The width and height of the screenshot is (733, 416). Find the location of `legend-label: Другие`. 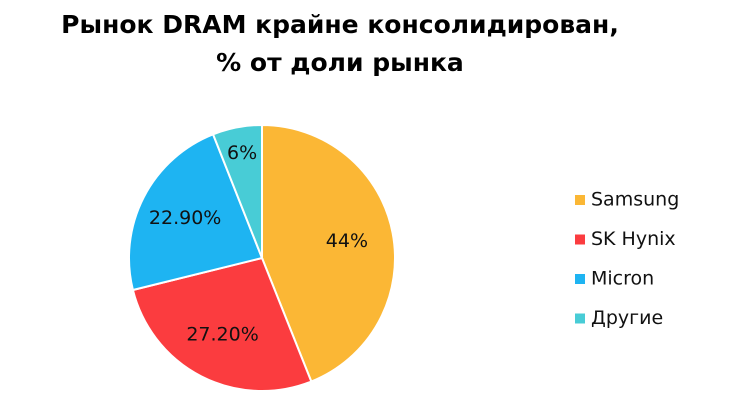

legend-label: Другие is located at coordinates (627, 318).